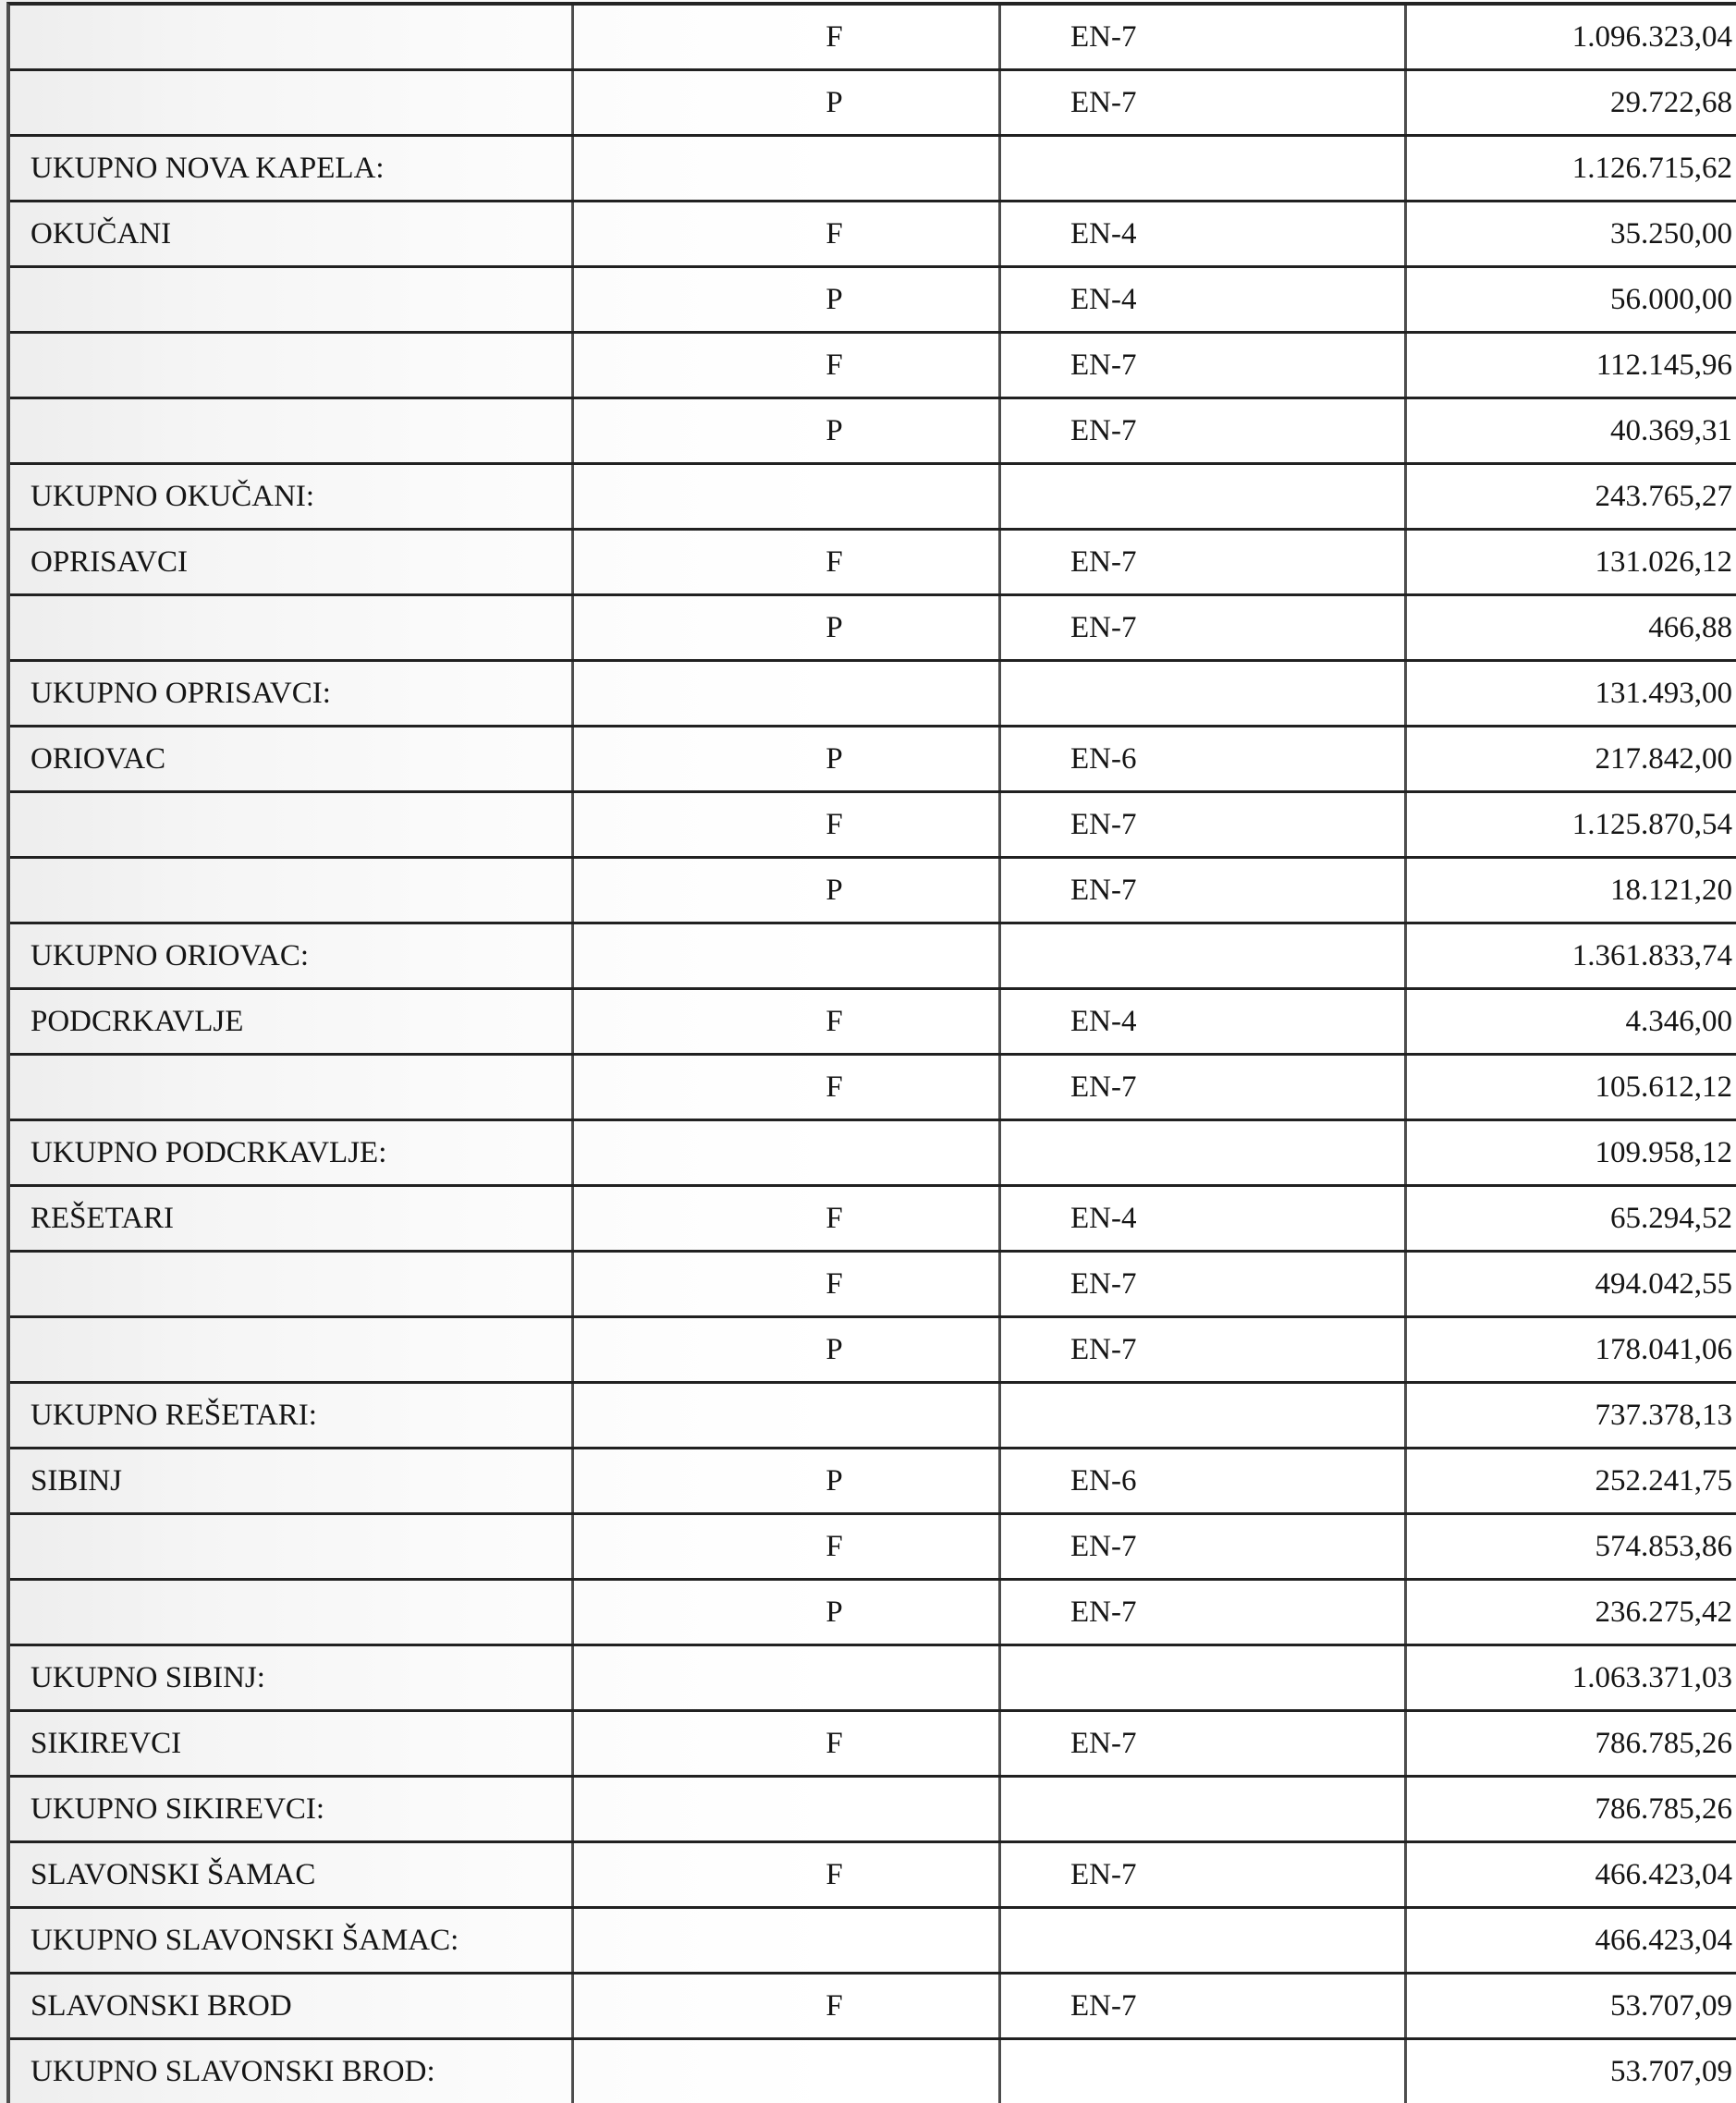  What do you see at coordinates (873, 1679) in the screenshot?
I see `table-row-total: UKUPNO SIBINJ: 1.063.371,03` at bounding box center [873, 1679].